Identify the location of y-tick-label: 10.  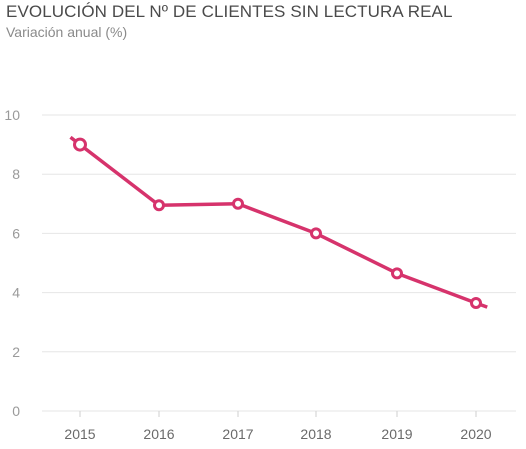
(12, 115).